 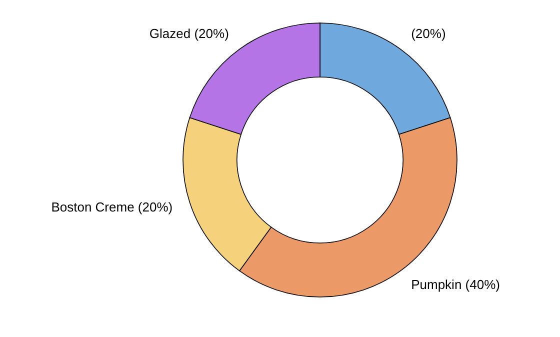 What do you see at coordinates (428, 34) in the screenshot?
I see `data-label: (20%)` at bounding box center [428, 34].